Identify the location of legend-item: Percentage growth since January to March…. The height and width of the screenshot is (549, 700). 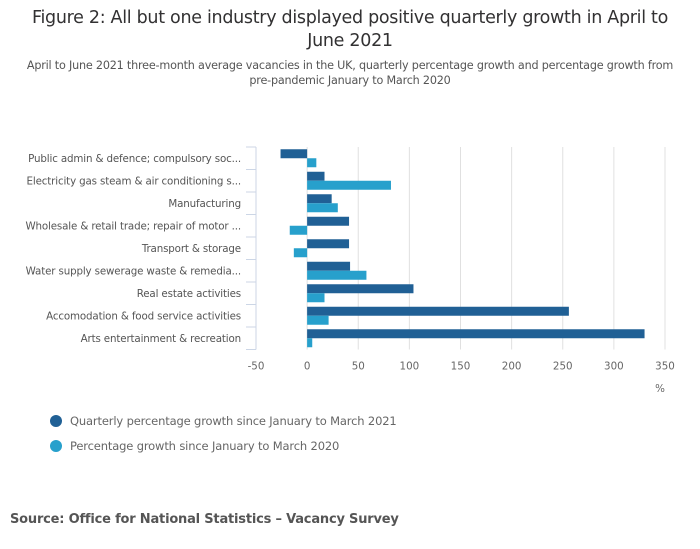
(223, 445).